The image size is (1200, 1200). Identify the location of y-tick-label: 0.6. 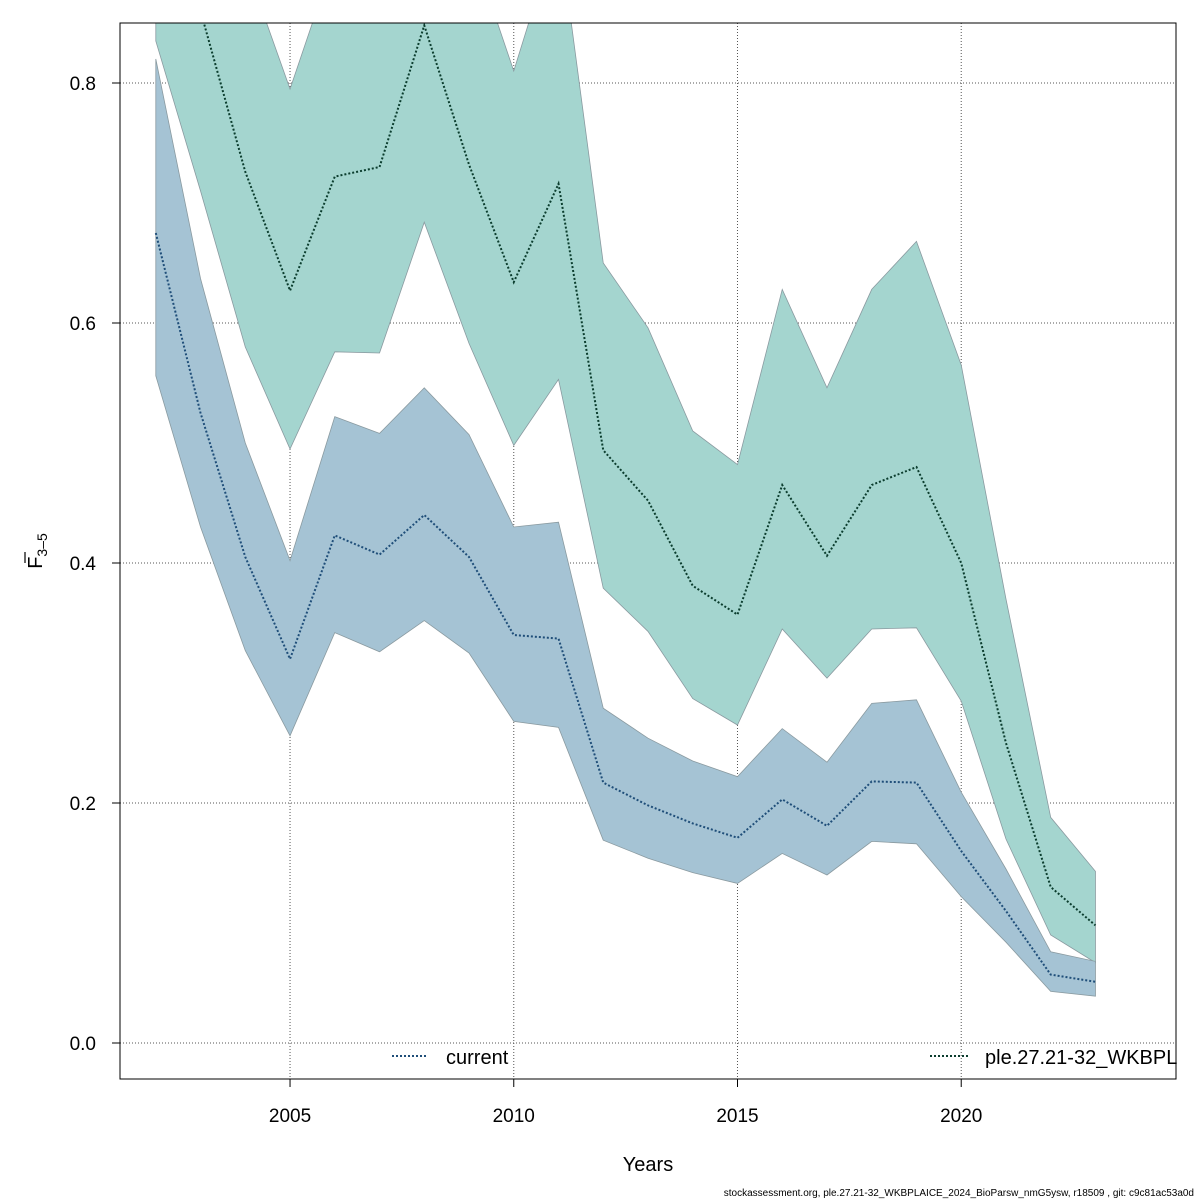
(83, 324).